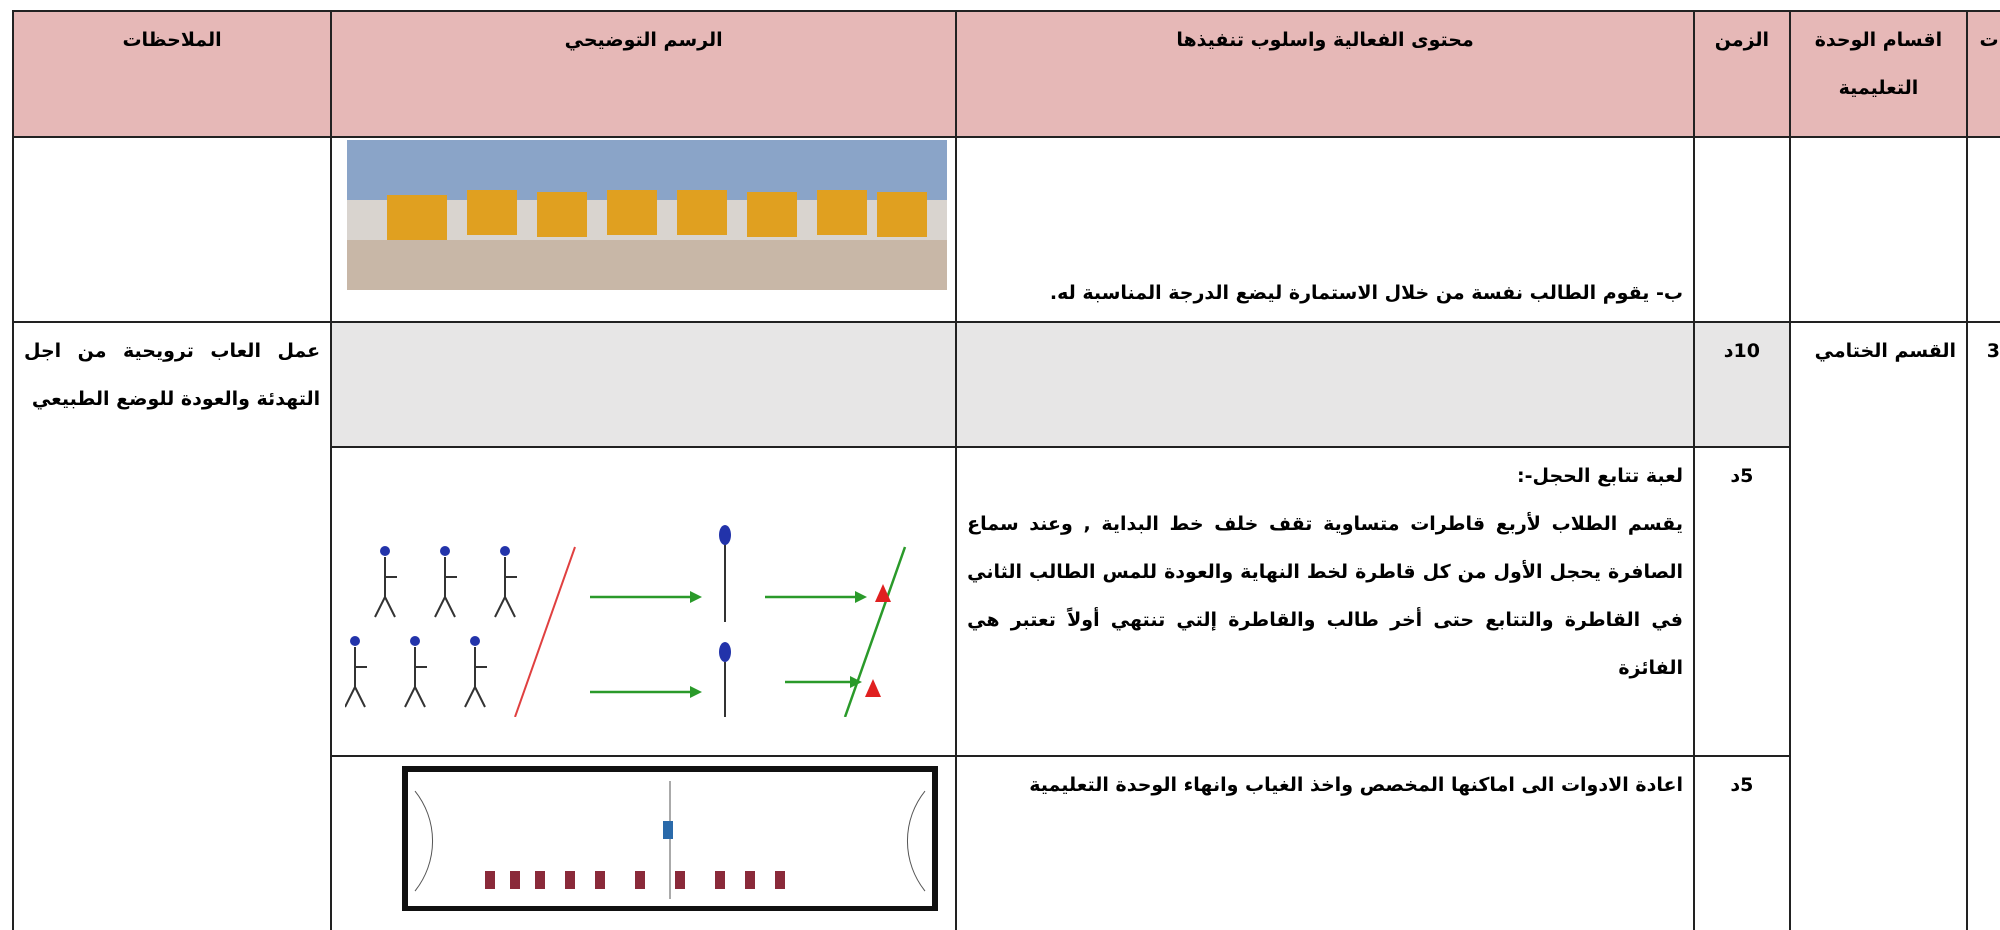 This screenshot has height=930, width=2000. What do you see at coordinates (1600, 476) in the screenshot?
I see `game-title: لعبة تتابع الحجل-:` at bounding box center [1600, 476].